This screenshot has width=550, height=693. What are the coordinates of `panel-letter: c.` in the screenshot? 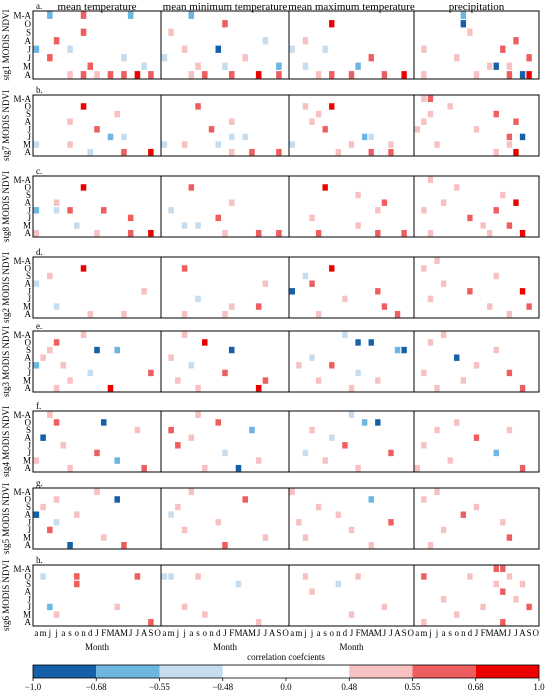 It's located at (39, 171).